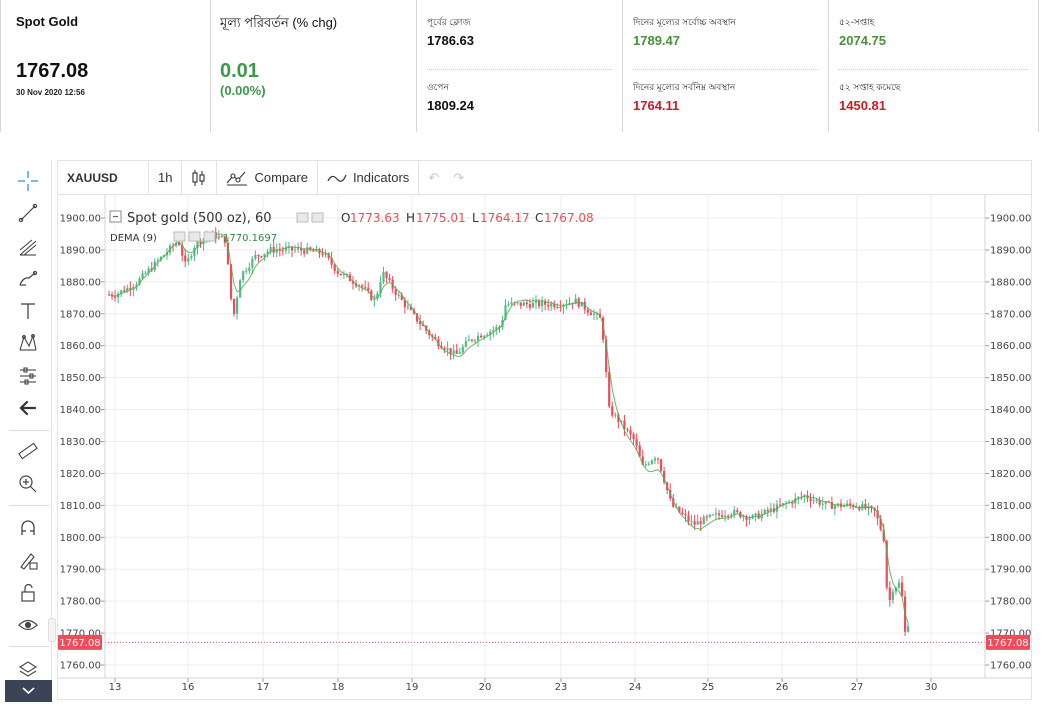  I want to click on dema-value: 1770.1697, so click(250, 238).